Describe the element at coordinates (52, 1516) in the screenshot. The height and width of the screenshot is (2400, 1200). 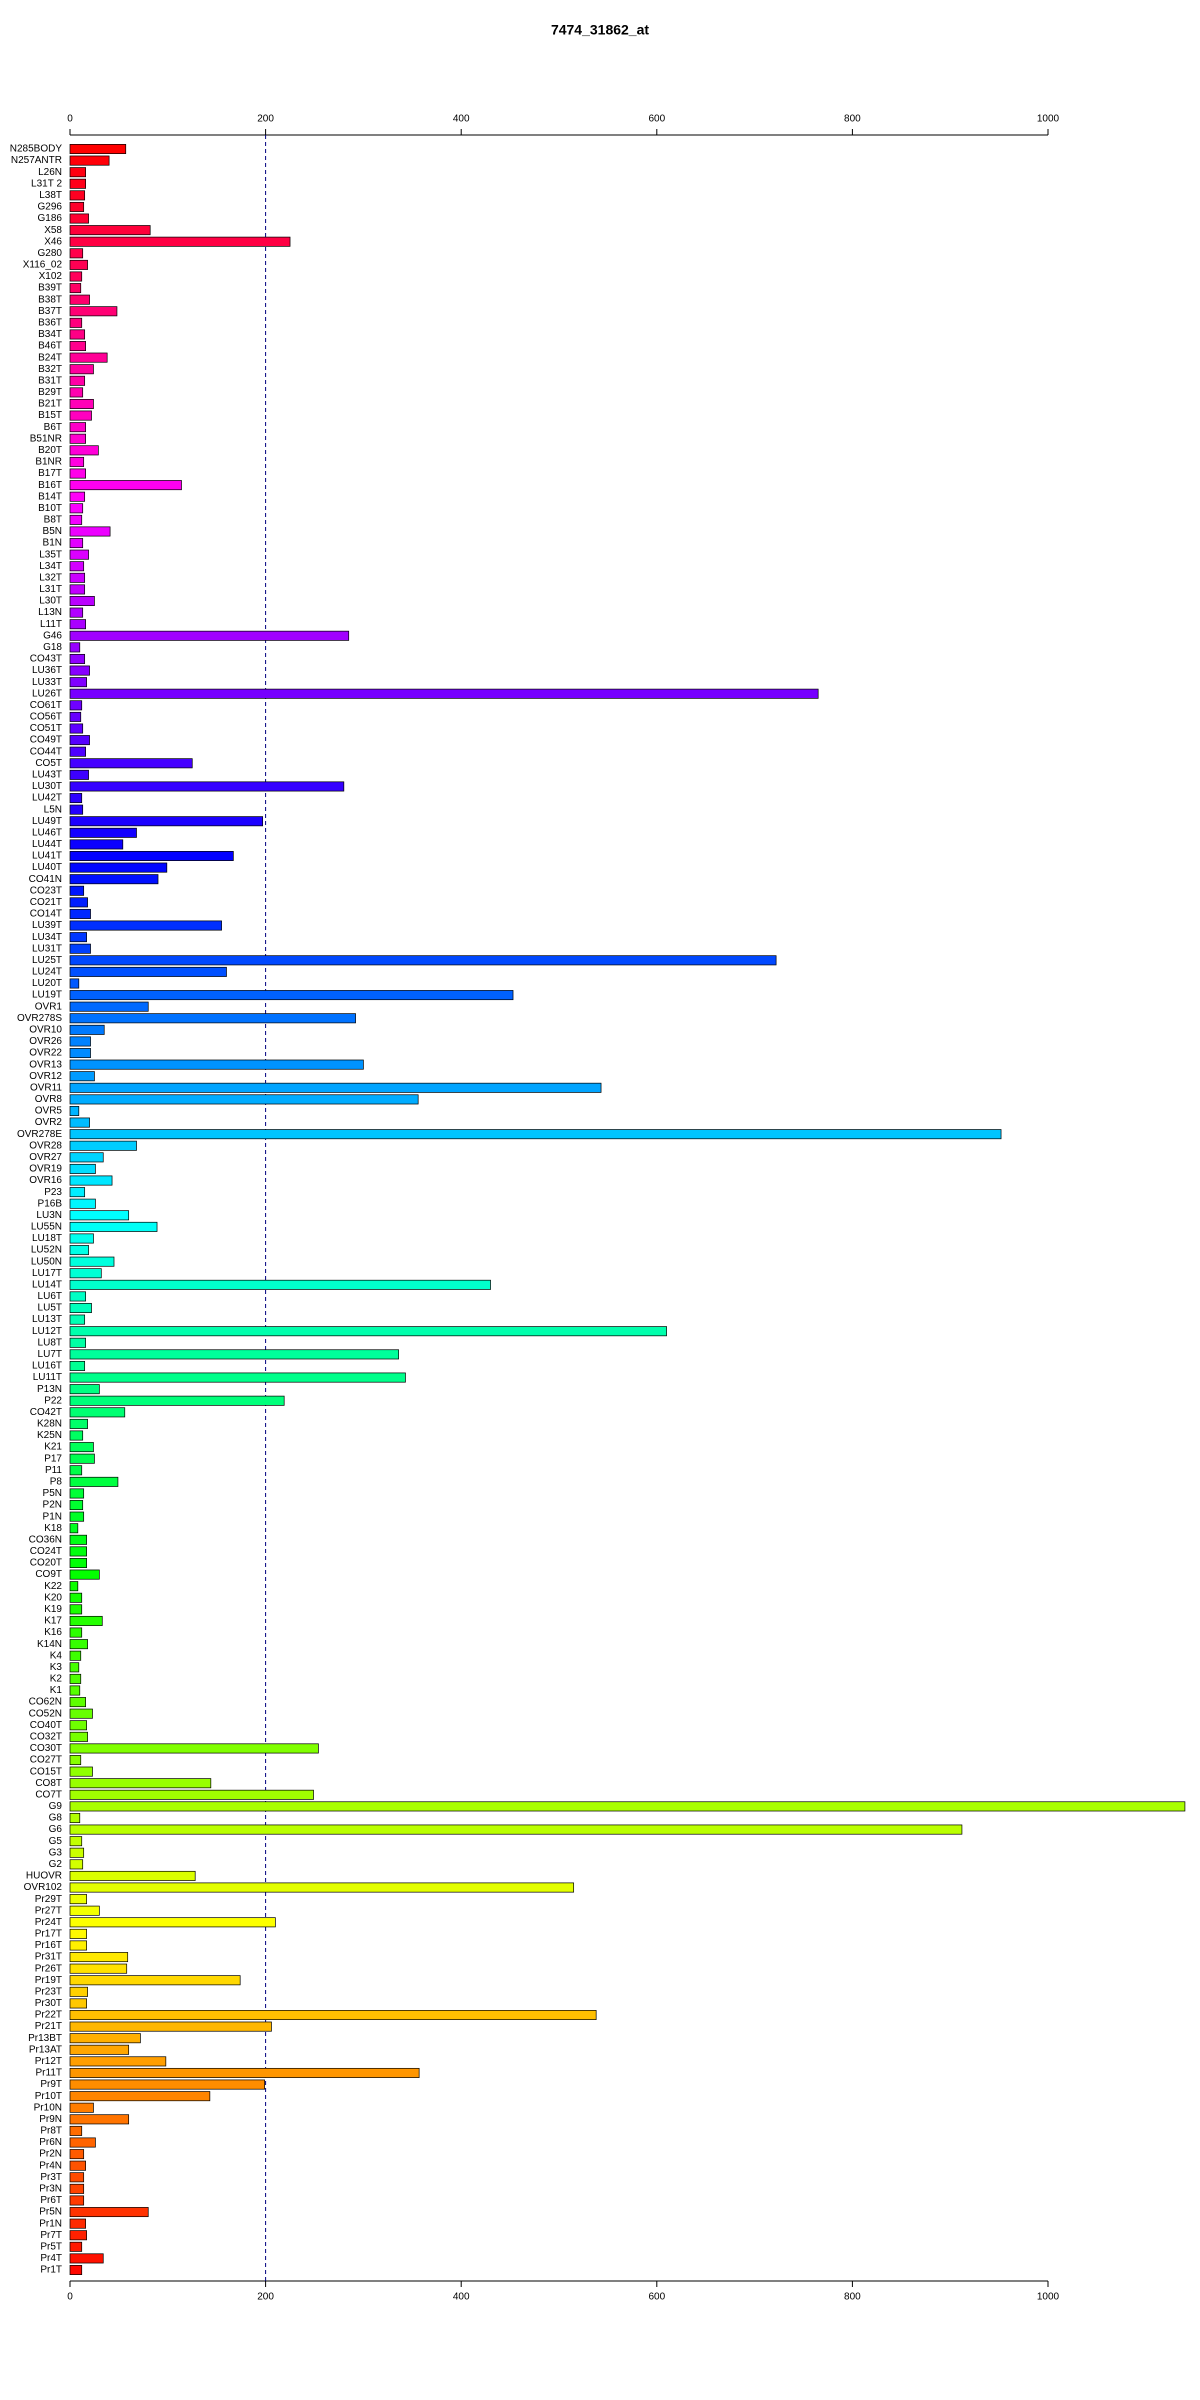
I see `y-tick-label: P1N` at that location.